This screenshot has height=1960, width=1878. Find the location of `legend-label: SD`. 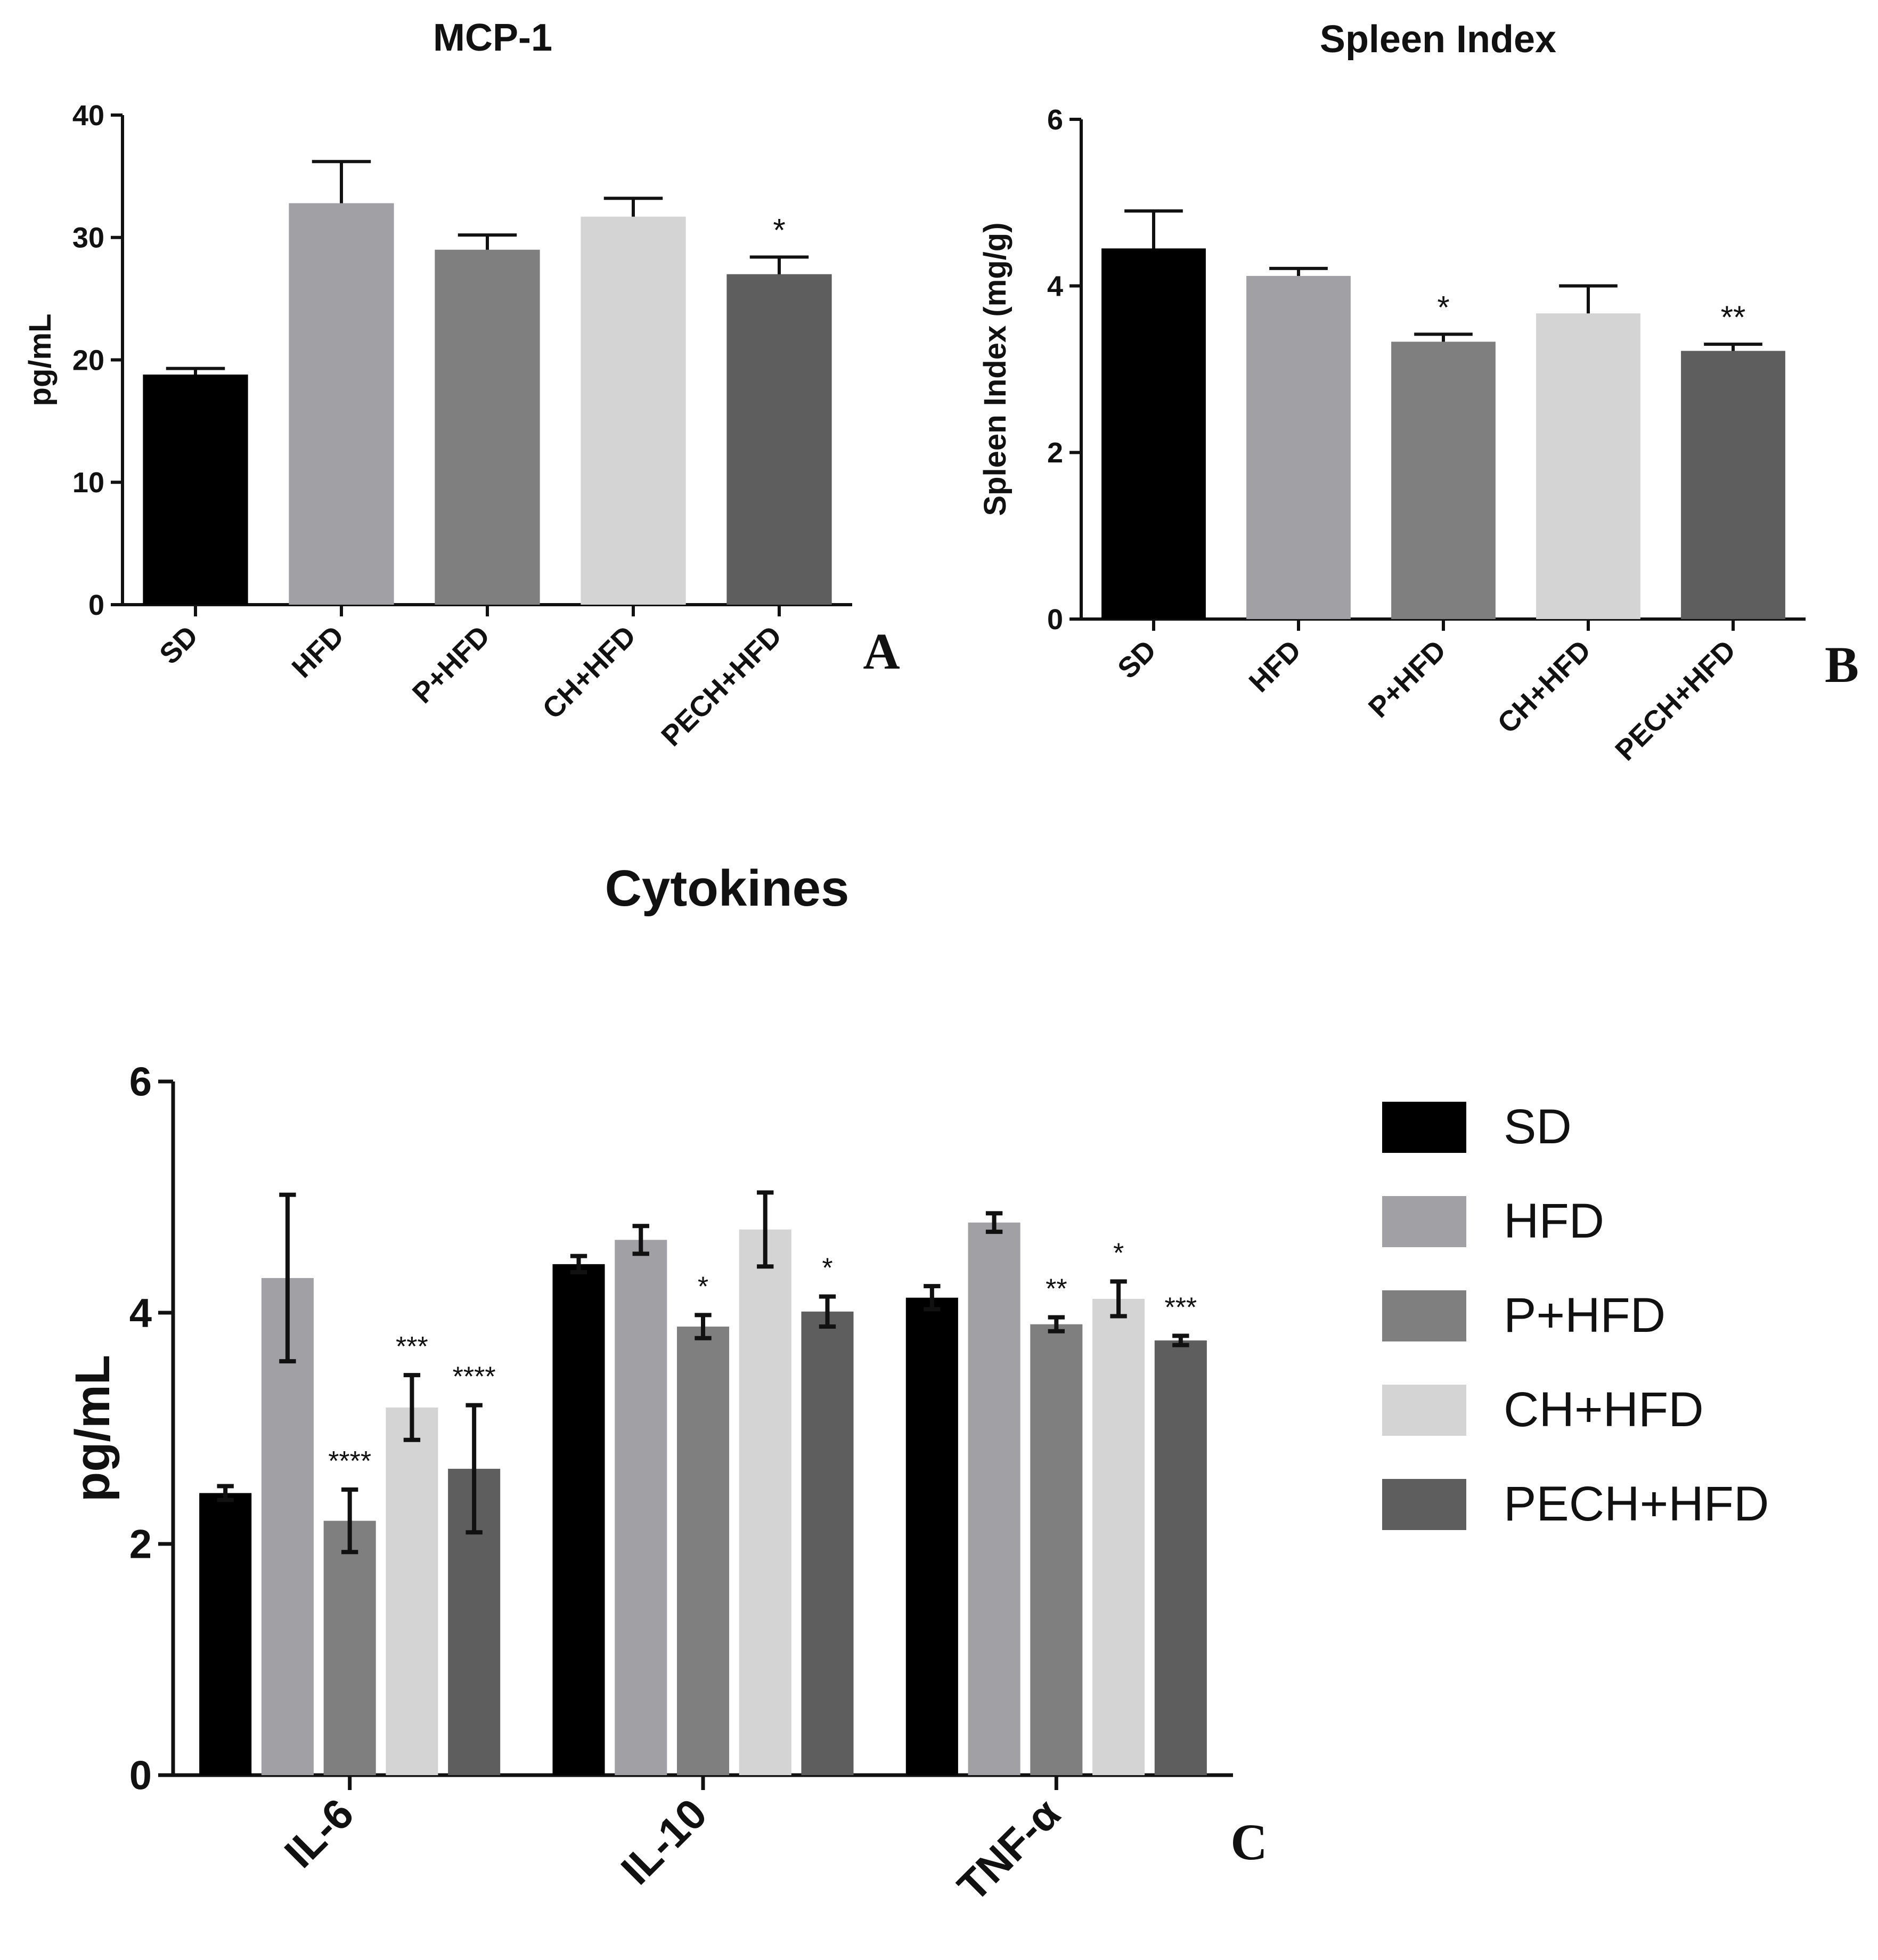

legend-label: SD is located at coordinates (1538, 1127).